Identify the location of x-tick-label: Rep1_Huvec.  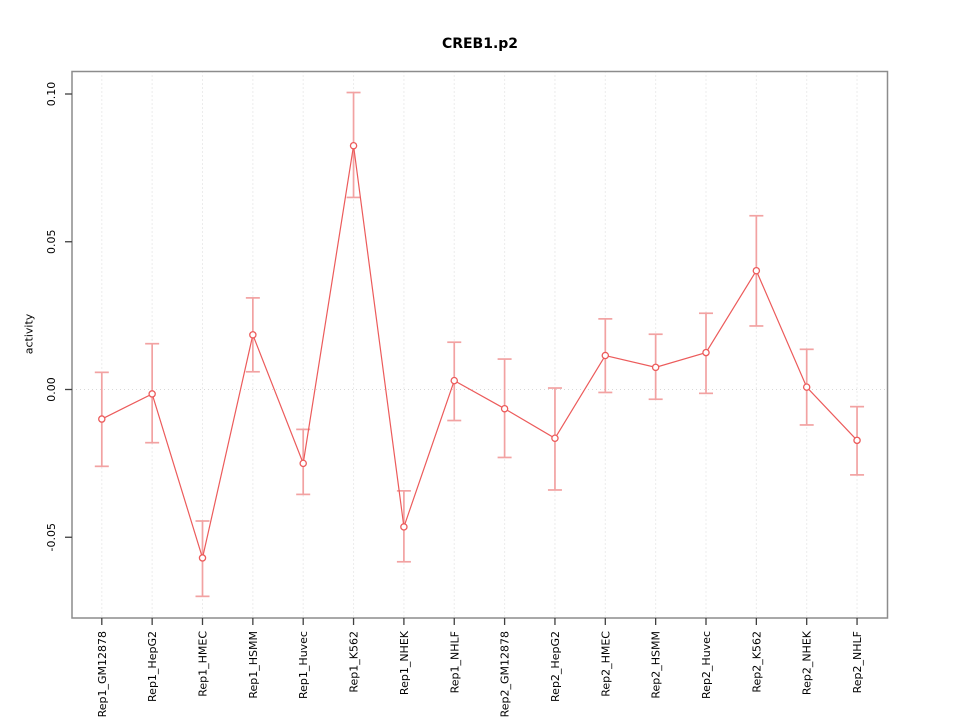
(303, 665).